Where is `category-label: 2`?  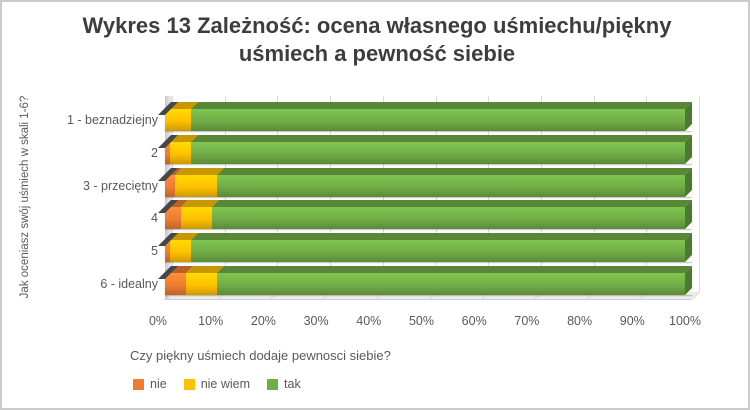 category-label: 2 is located at coordinates (154, 152).